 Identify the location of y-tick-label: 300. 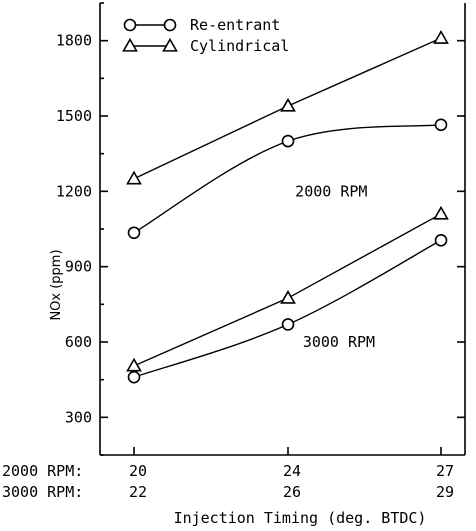
(78, 417).